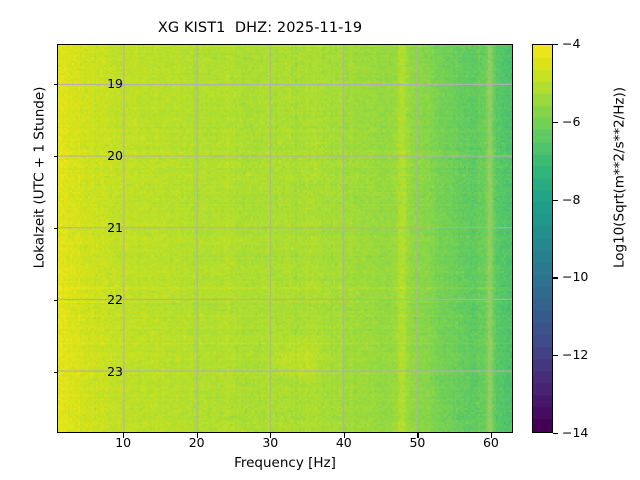  Describe the element at coordinates (260, 28) in the screenshot. I see `page-title: XG KIST1 DHZ: 2025-11-19` at that location.